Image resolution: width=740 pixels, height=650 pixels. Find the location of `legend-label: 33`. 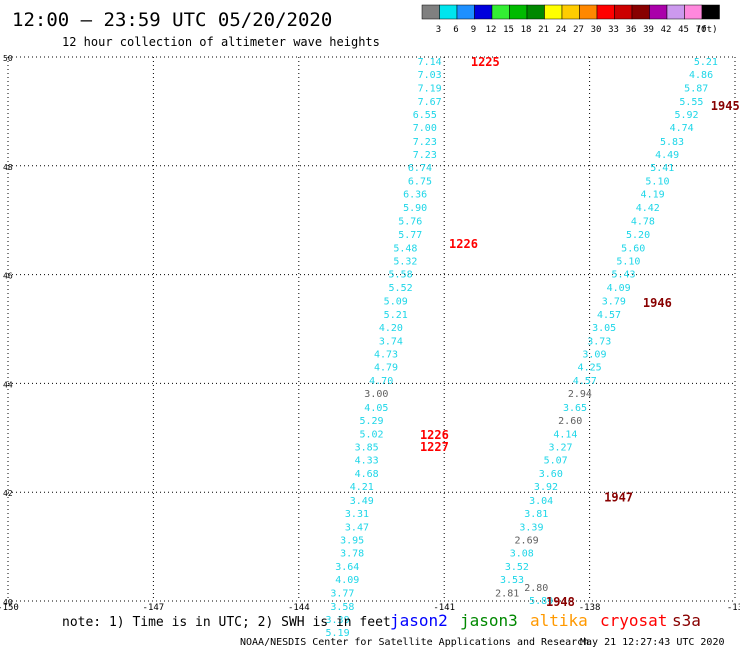

legend-label: 33 is located at coordinates (613, 30).